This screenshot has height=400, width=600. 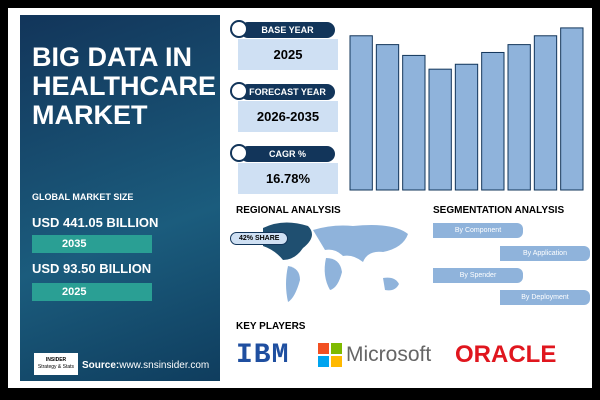 I want to click on card-value: 16.78%, so click(x=288, y=178).